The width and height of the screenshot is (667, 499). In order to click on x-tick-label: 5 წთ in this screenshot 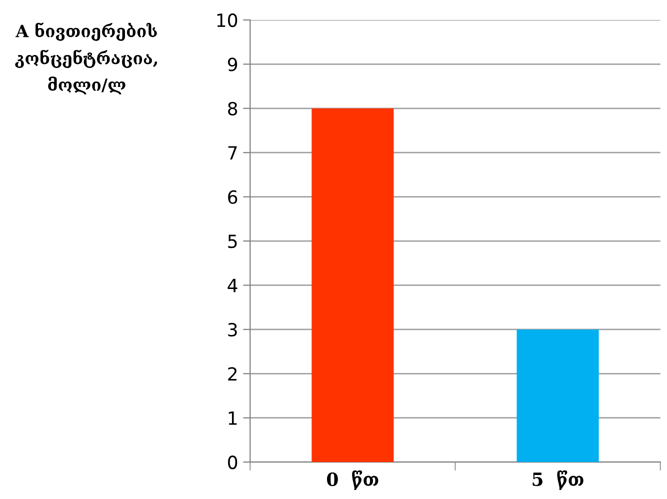, I will do `click(558, 480)`.